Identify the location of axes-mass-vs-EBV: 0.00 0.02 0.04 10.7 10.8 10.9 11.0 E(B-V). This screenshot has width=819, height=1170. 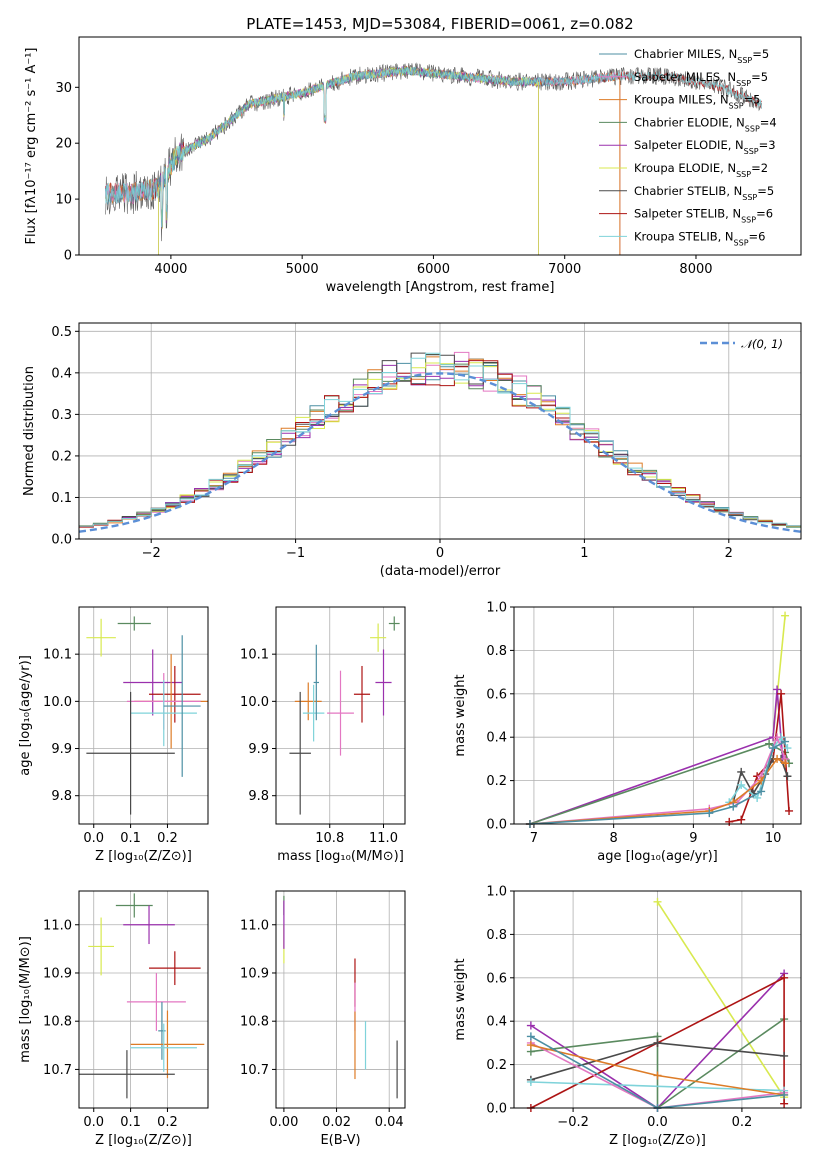
(322, 1019).